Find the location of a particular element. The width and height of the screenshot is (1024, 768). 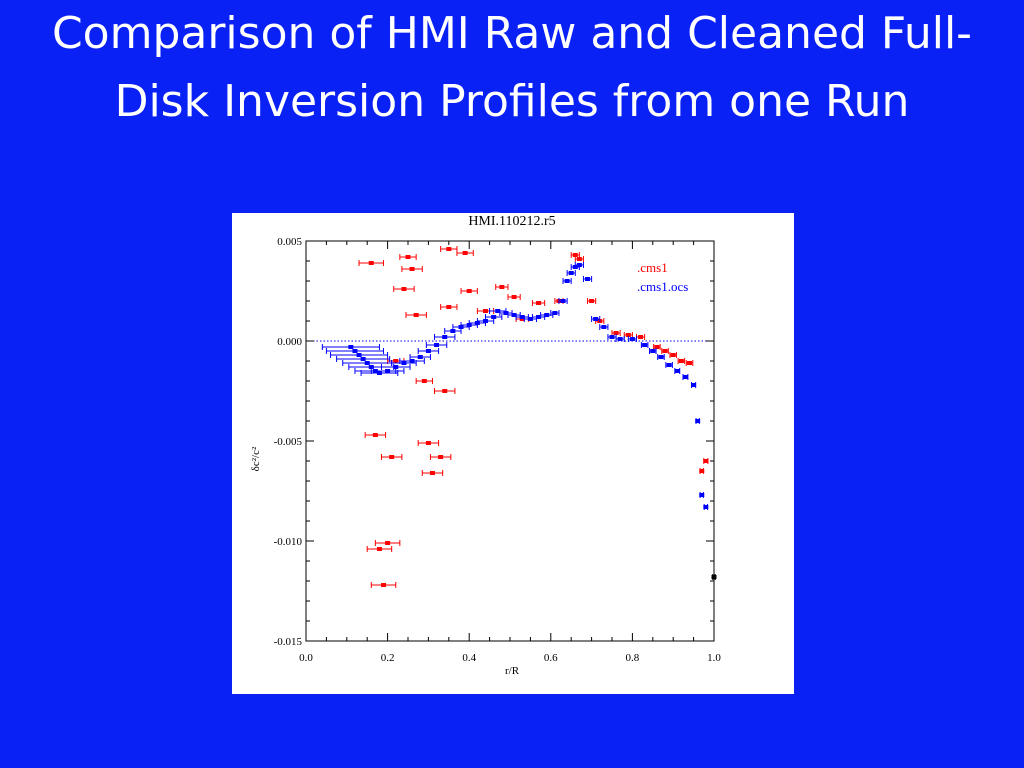

legend-entry-cms1-ocs: .cms1.ocs is located at coordinates (663, 286).